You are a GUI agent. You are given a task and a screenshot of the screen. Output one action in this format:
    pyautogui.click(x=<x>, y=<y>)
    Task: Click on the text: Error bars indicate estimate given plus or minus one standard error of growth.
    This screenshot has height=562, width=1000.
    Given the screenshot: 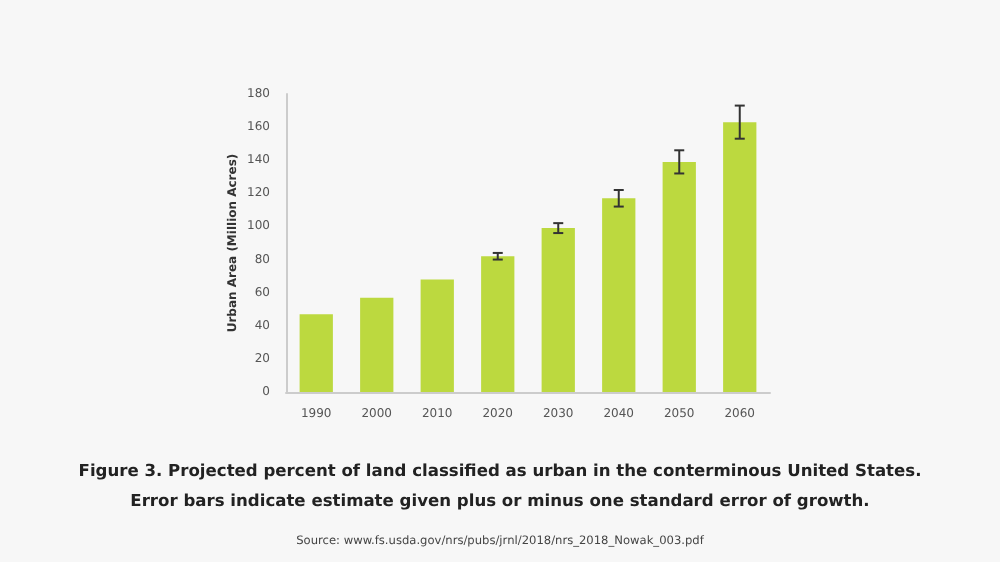 What is the action you would take?
    pyautogui.click(x=500, y=500)
    